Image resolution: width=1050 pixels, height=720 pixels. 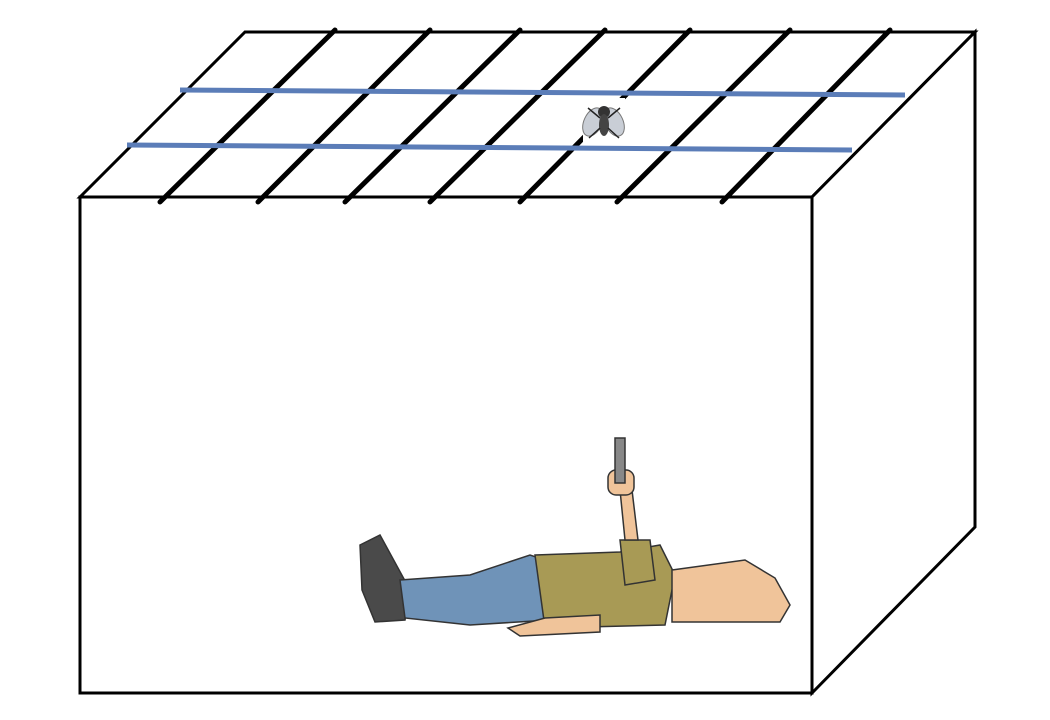 What do you see at coordinates (385, 578) in the screenshot?
I see `man-shoes` at bounding box center [385, 578].